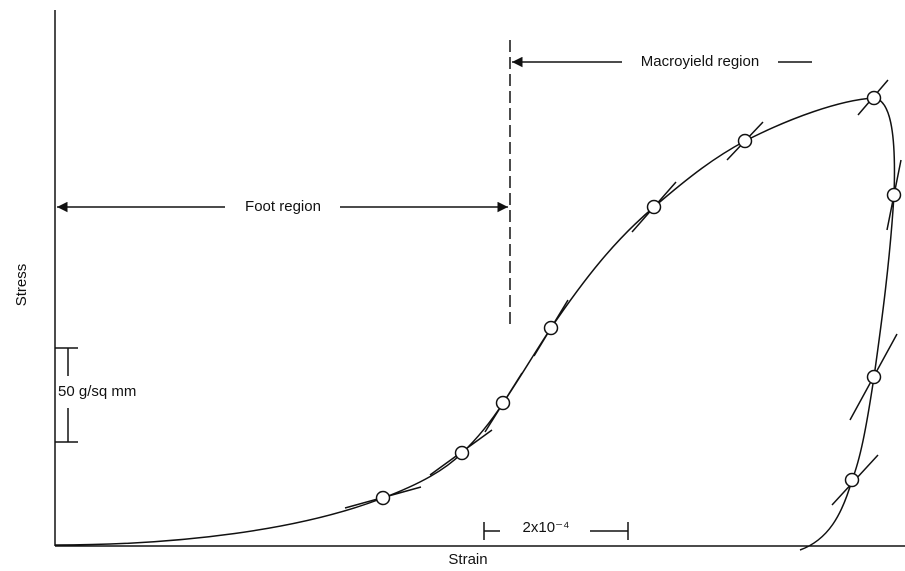 This screenshot has height=571, width=905. I want to click on stress-scale-label: 50 g/sq mm, so click(97, 391).